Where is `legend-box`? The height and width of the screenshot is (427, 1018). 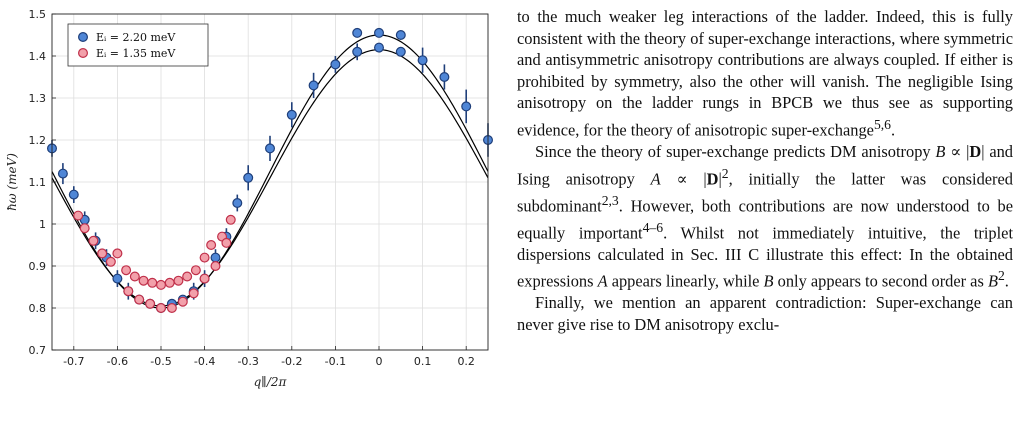
legend-box is located at coordinates (138, 45).